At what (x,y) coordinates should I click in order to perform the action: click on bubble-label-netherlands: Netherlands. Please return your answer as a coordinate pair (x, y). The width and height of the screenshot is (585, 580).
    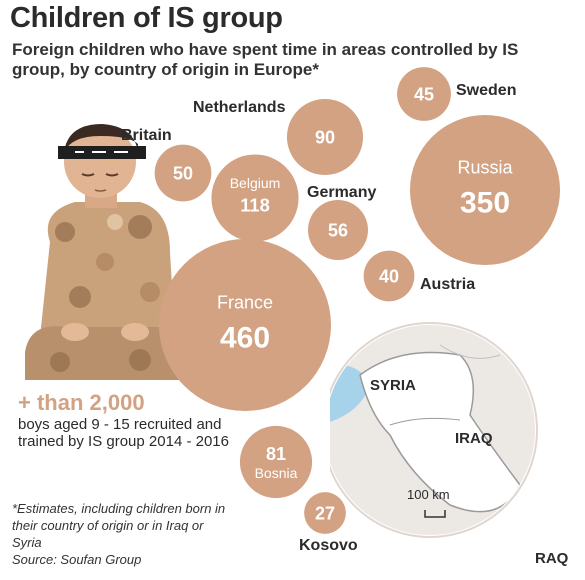
    Looking at the image, I should click on (239, 107).